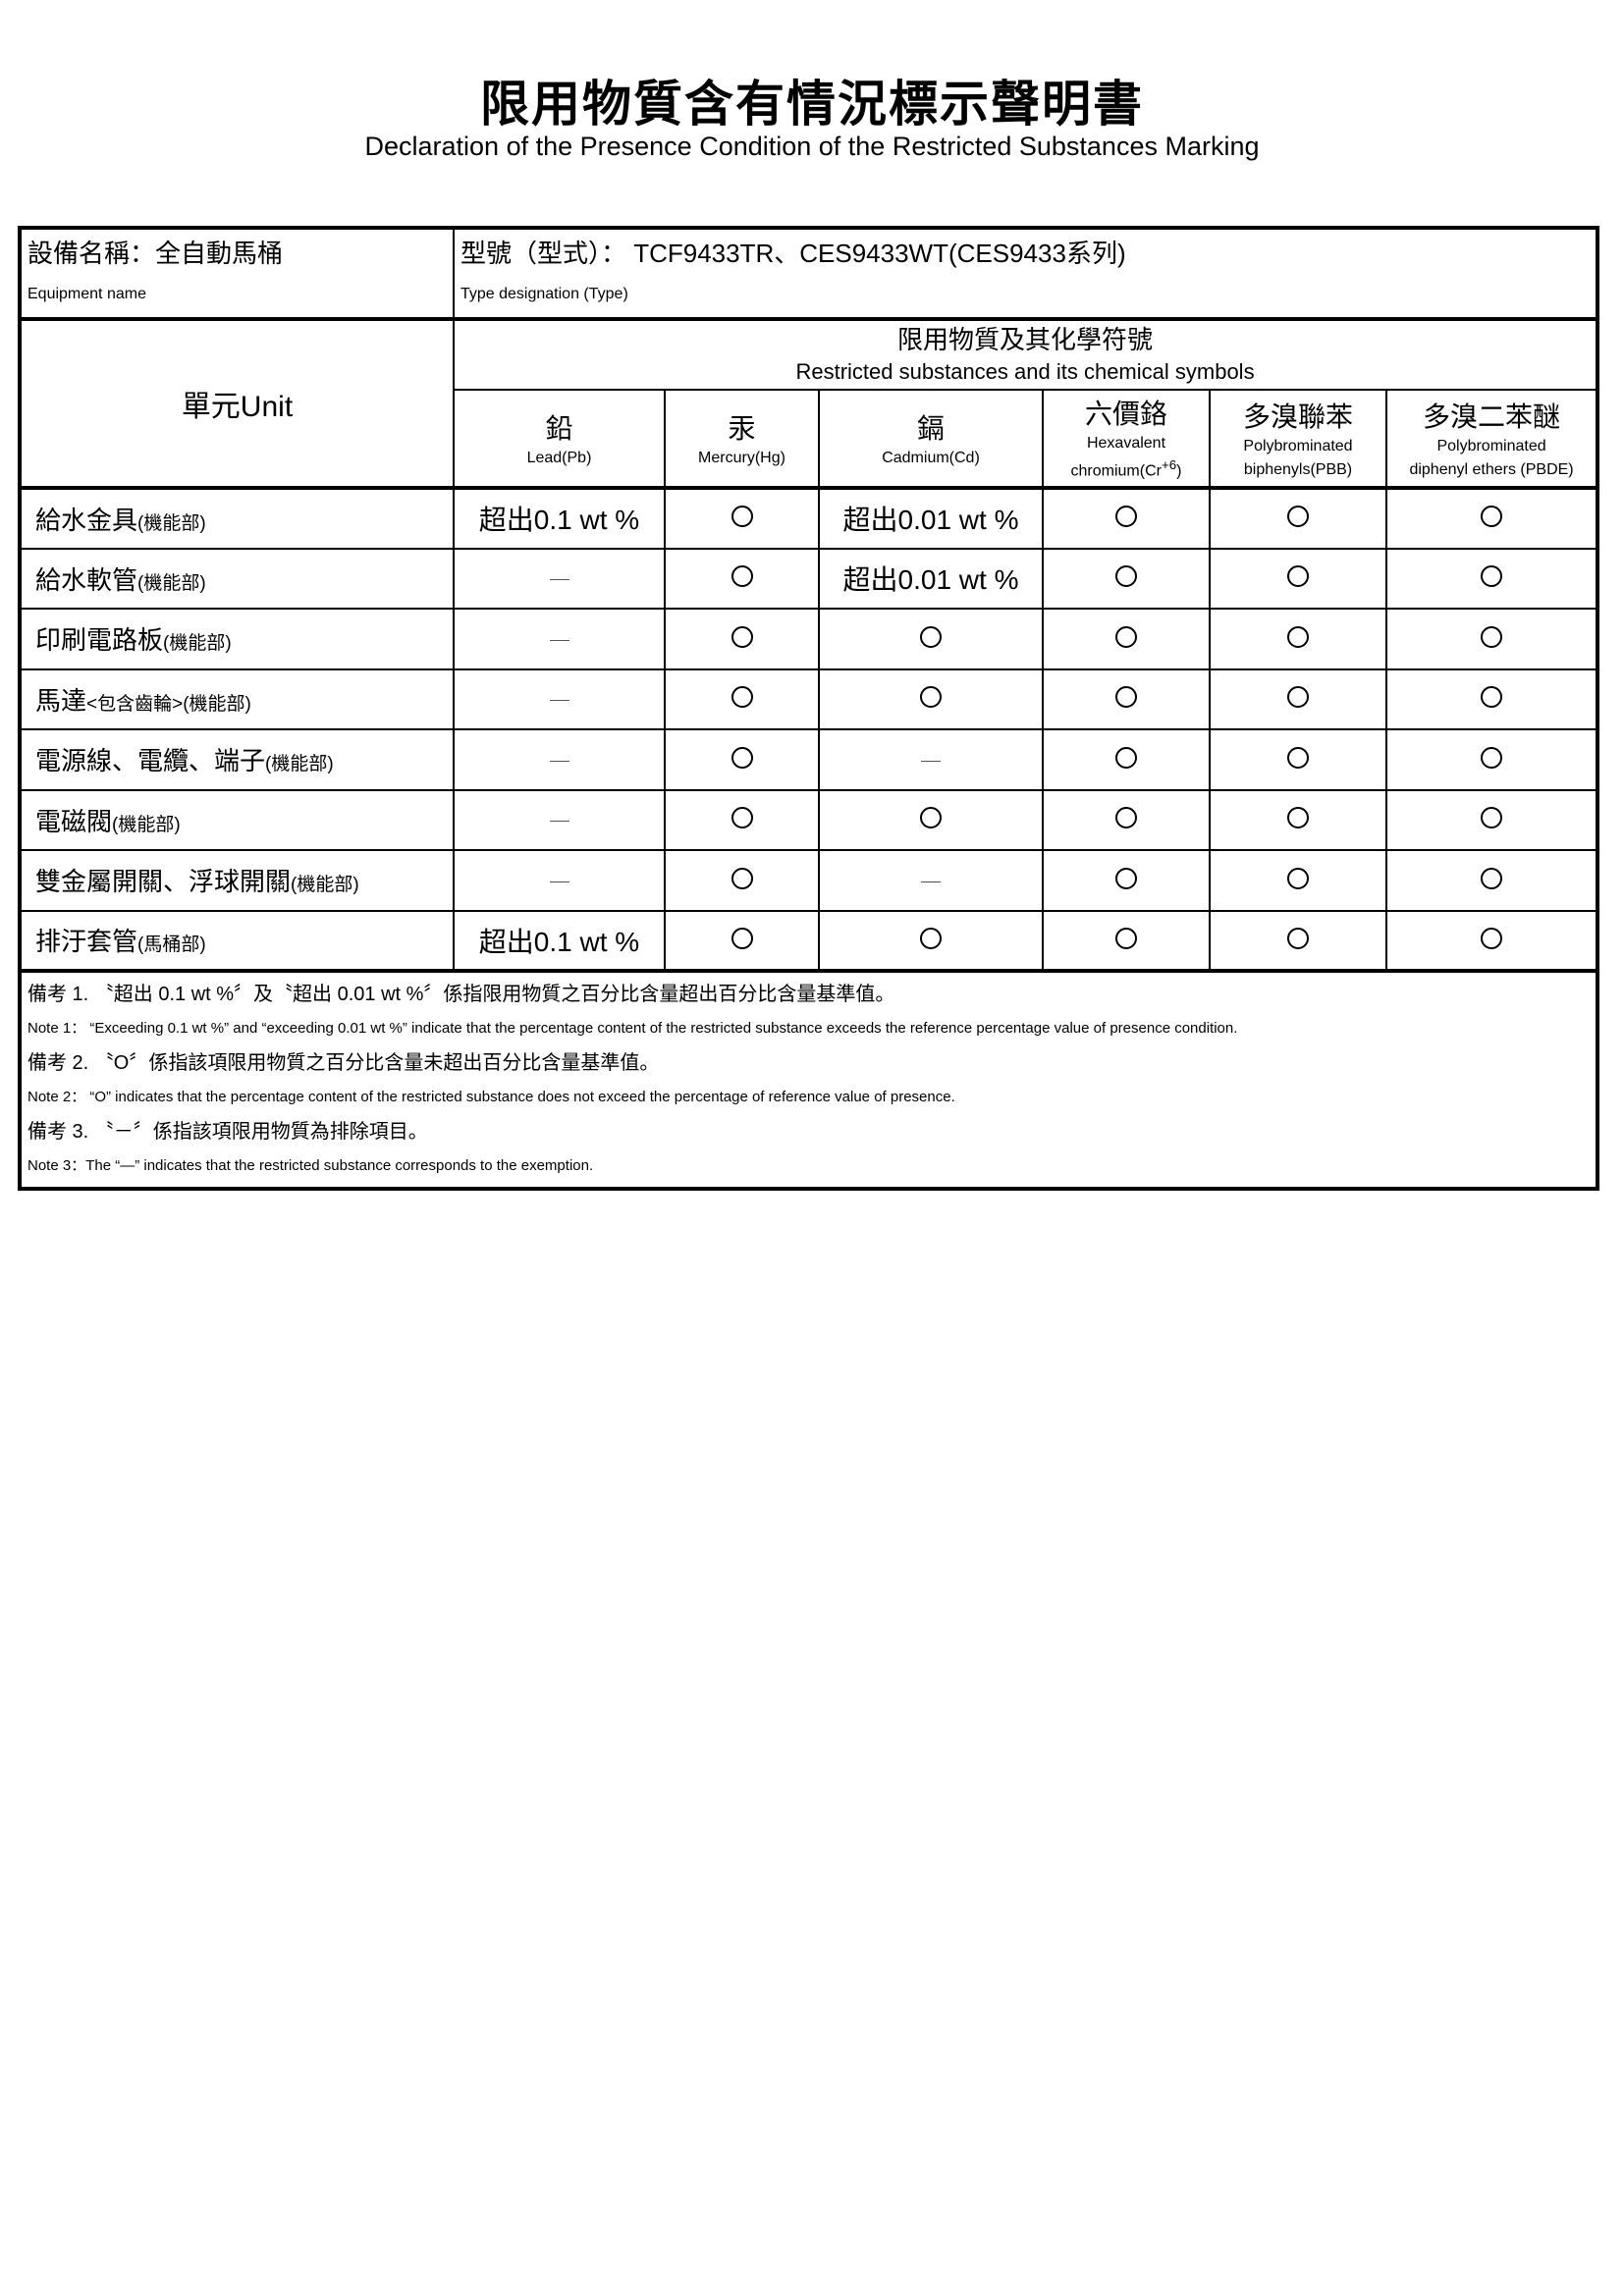 The image size is (1624, 2296). What do you see at coordinates (227, 1132) in the screenshot?
I see `note-zh: 備考 3. 〝－〞係指該項限用物質為排除項目。` at bounding box center [227, 1132].